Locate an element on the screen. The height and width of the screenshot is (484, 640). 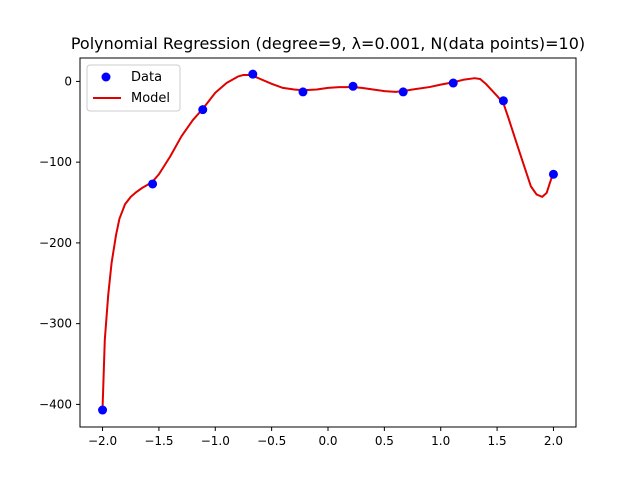
x-tick-label: 2.0 is located at coordinates (553, 441).